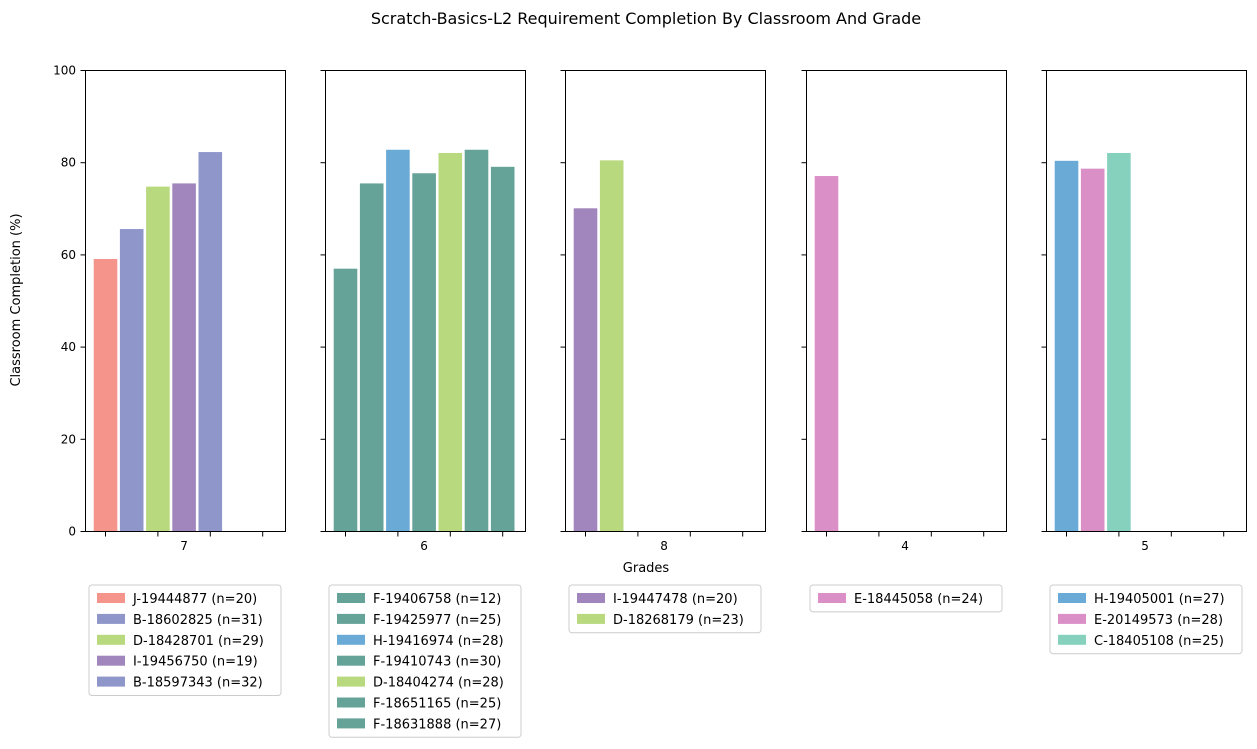 This screenshot has width=1257, height=749. Describe the element at coordinates (675, 599) in the screenshot. I see `legend-label: I-19447478 (n=20)` at that location.